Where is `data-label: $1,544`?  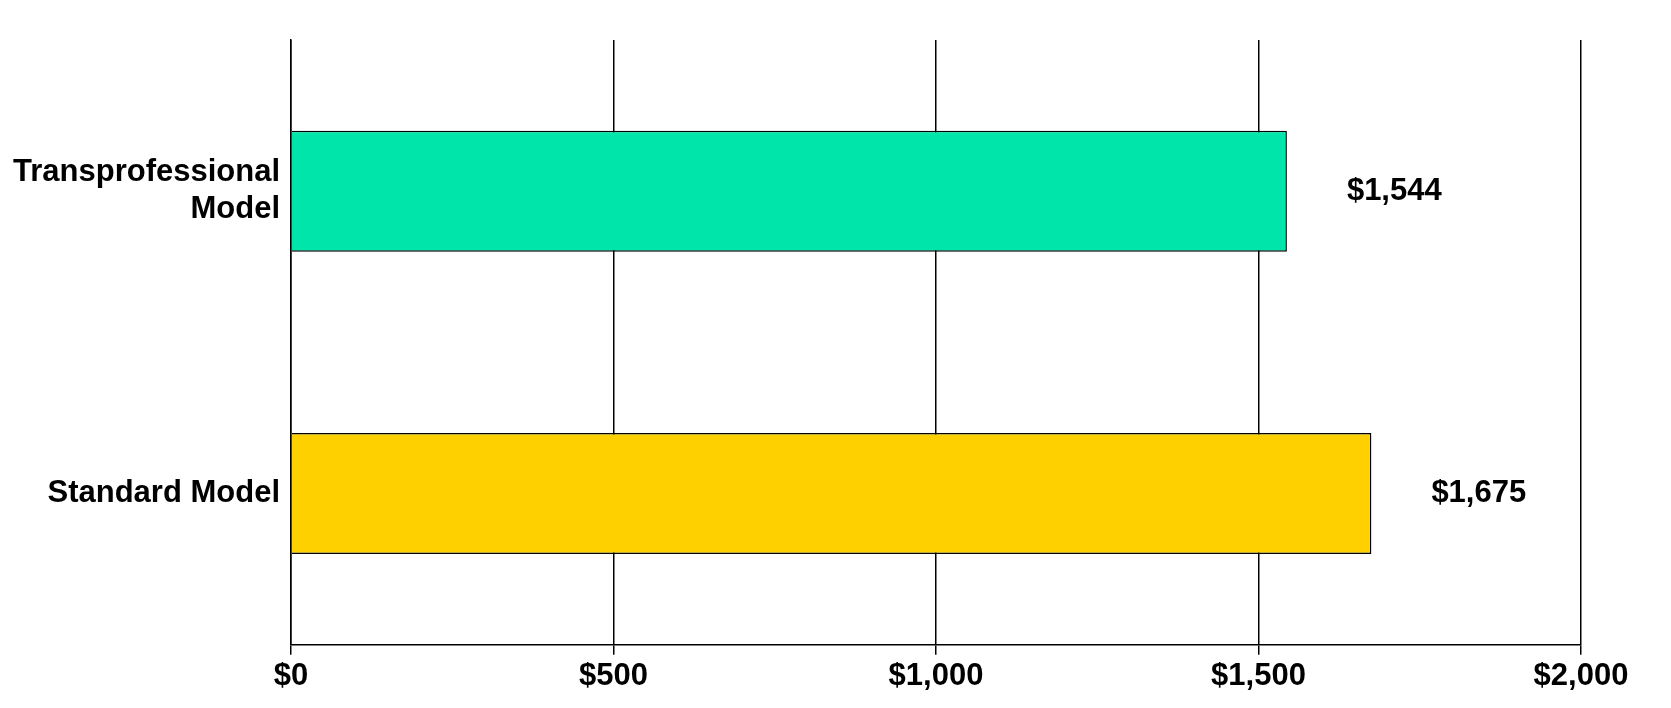 data-label: $1,544 is located at coordinates (1394, 189).